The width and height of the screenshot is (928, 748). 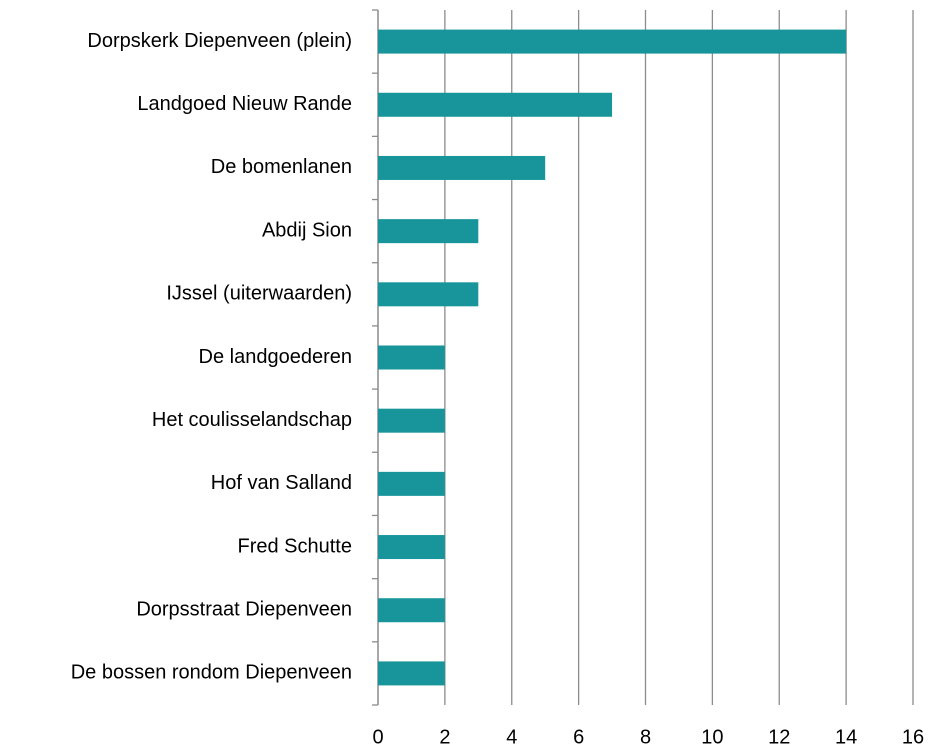 I want to click on y-tick-label: Fred Schutte, so click(x=294, y=546).